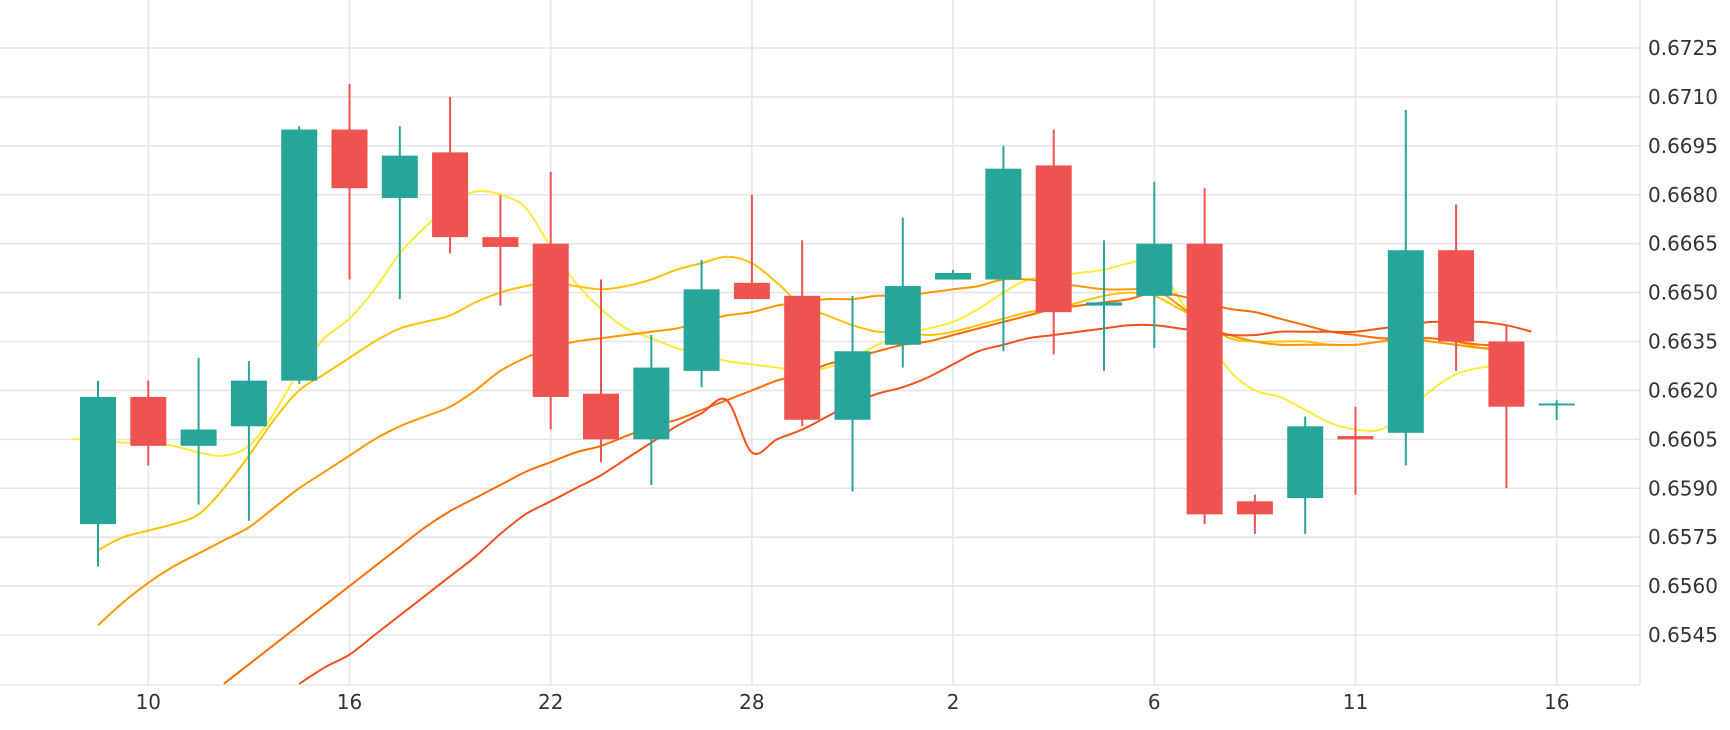 This screenshot has width=1730, height=730. What do you see at coordinates (1355, 702) in the screenshot?
I see `time-tick-label: 11` at bounding box center [1355, 702].